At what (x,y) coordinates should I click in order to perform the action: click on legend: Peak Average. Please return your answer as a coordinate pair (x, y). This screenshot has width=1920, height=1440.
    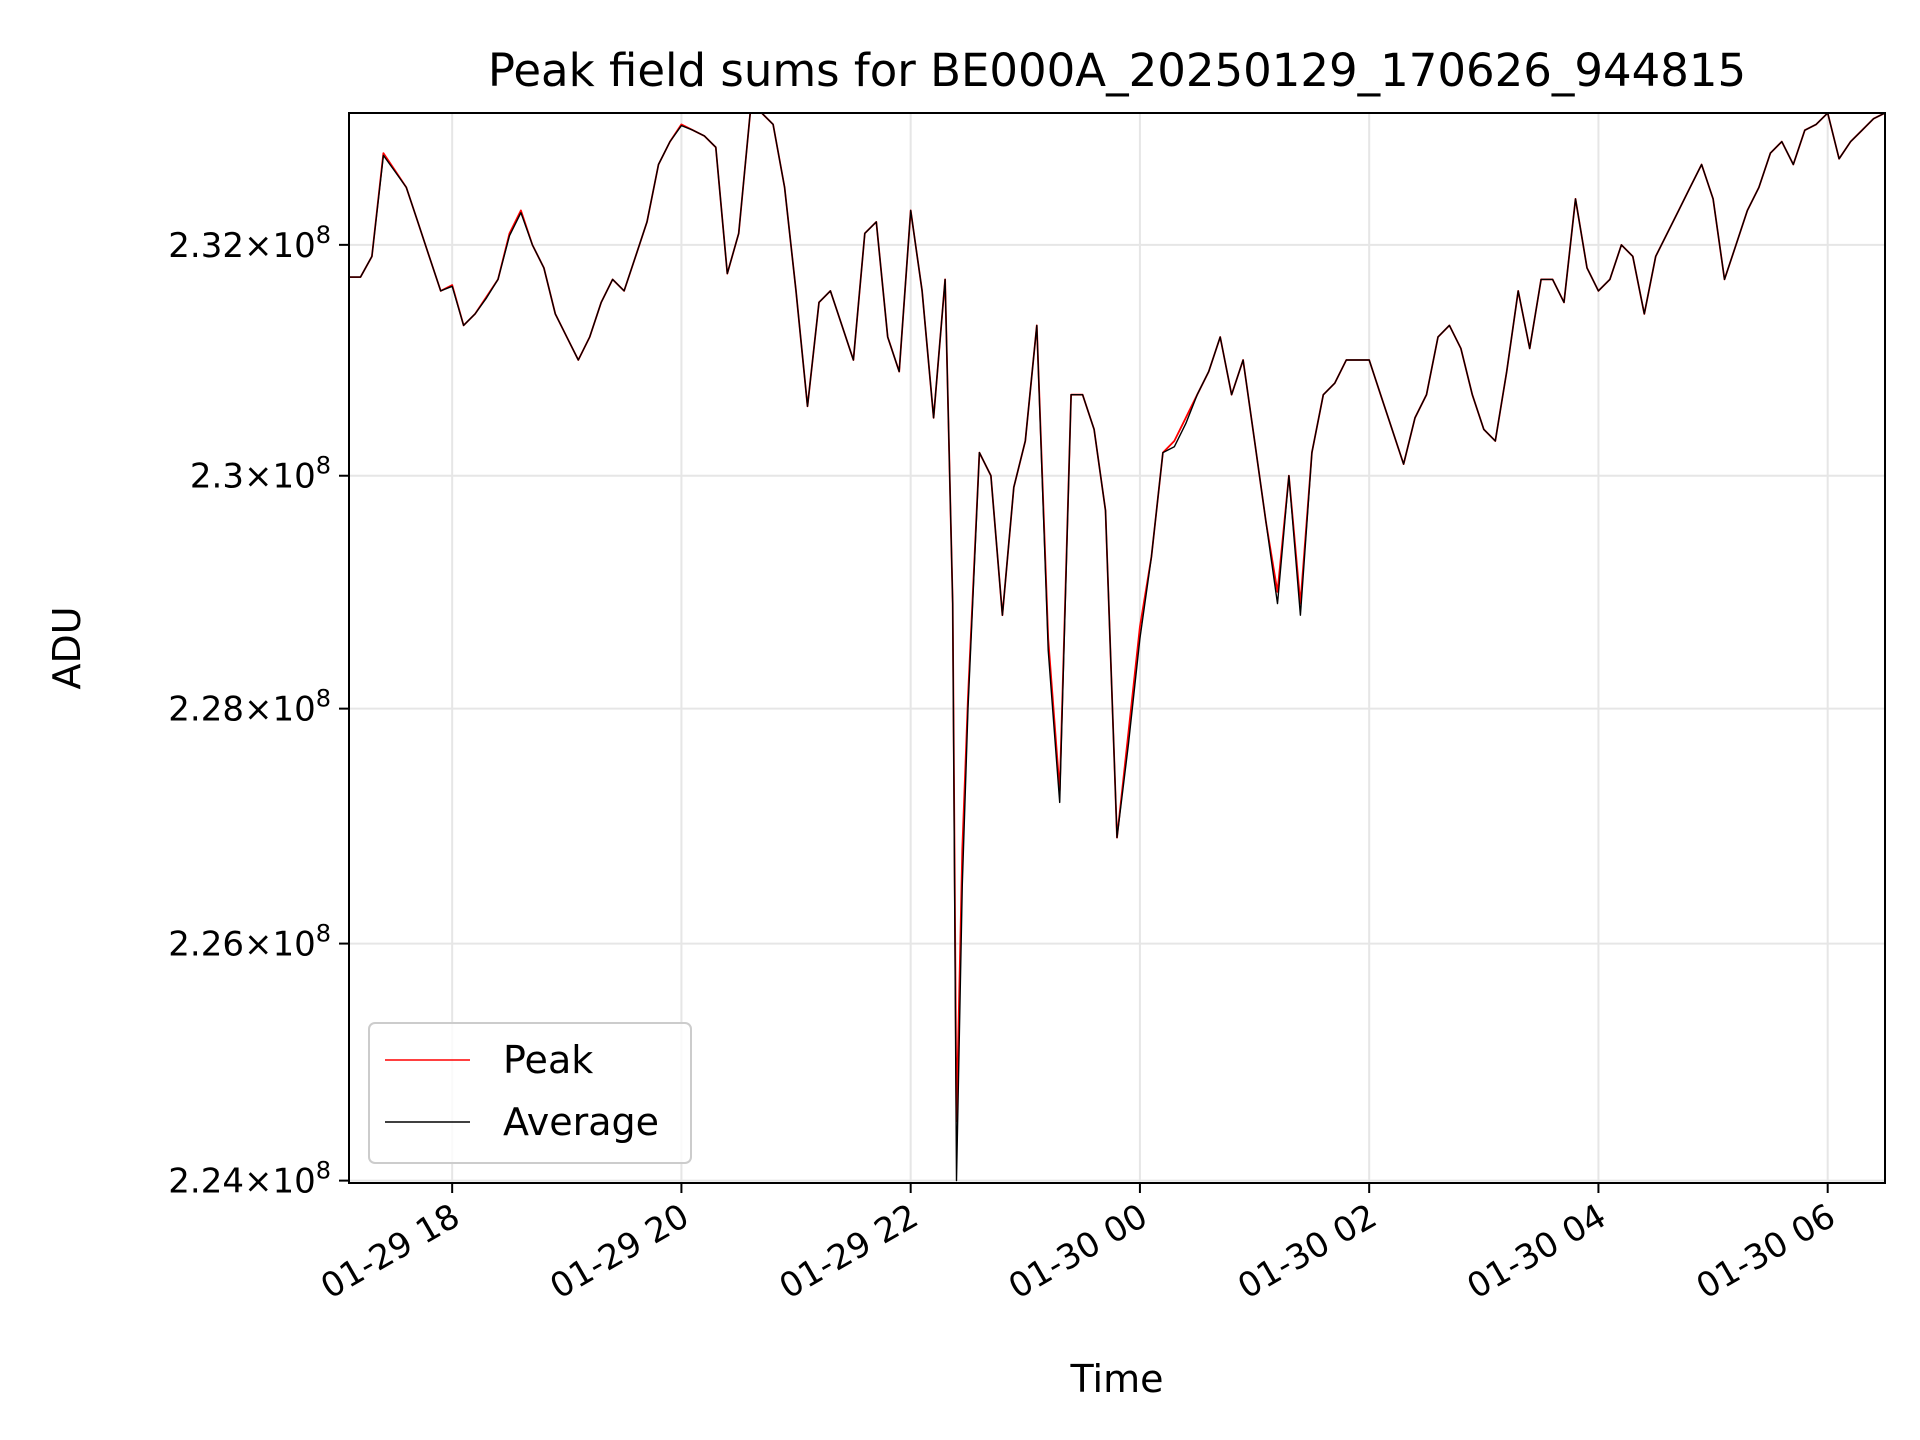
    Looking at the image, I should click on (530, 1093).